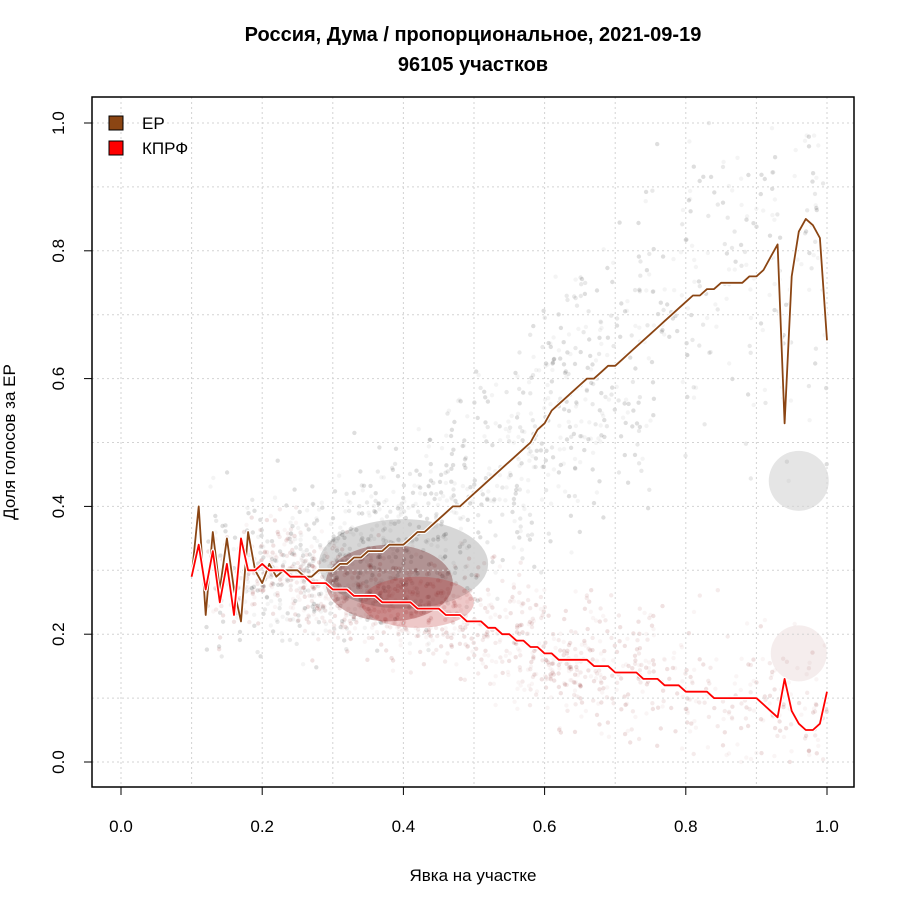  Describe the element at coordinates (58, 379) in the screenshot. I see `y-tick-label: 0.6` at that location.